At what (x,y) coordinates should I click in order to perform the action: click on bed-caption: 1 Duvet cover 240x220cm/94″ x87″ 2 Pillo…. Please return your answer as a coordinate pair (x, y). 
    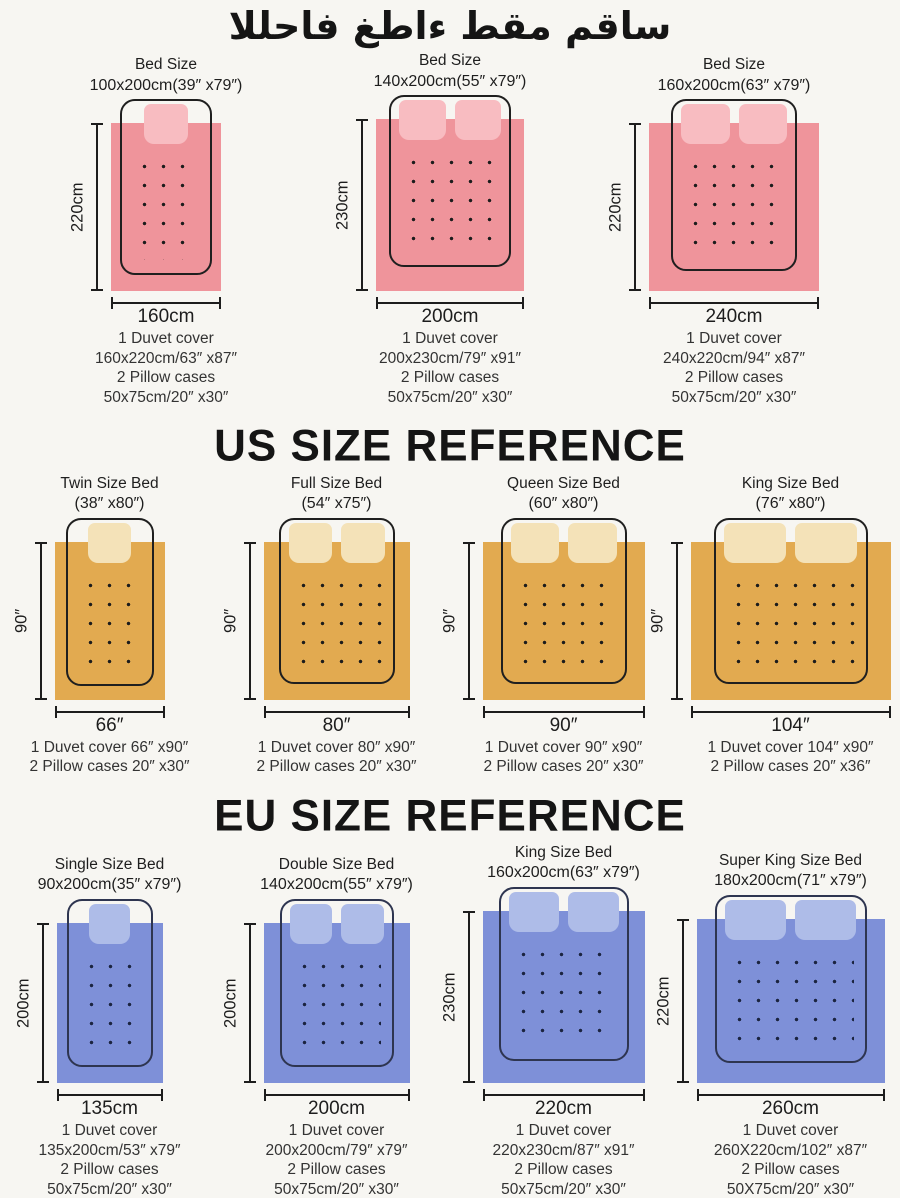
    Looking at the image, I should click on (734, 368).